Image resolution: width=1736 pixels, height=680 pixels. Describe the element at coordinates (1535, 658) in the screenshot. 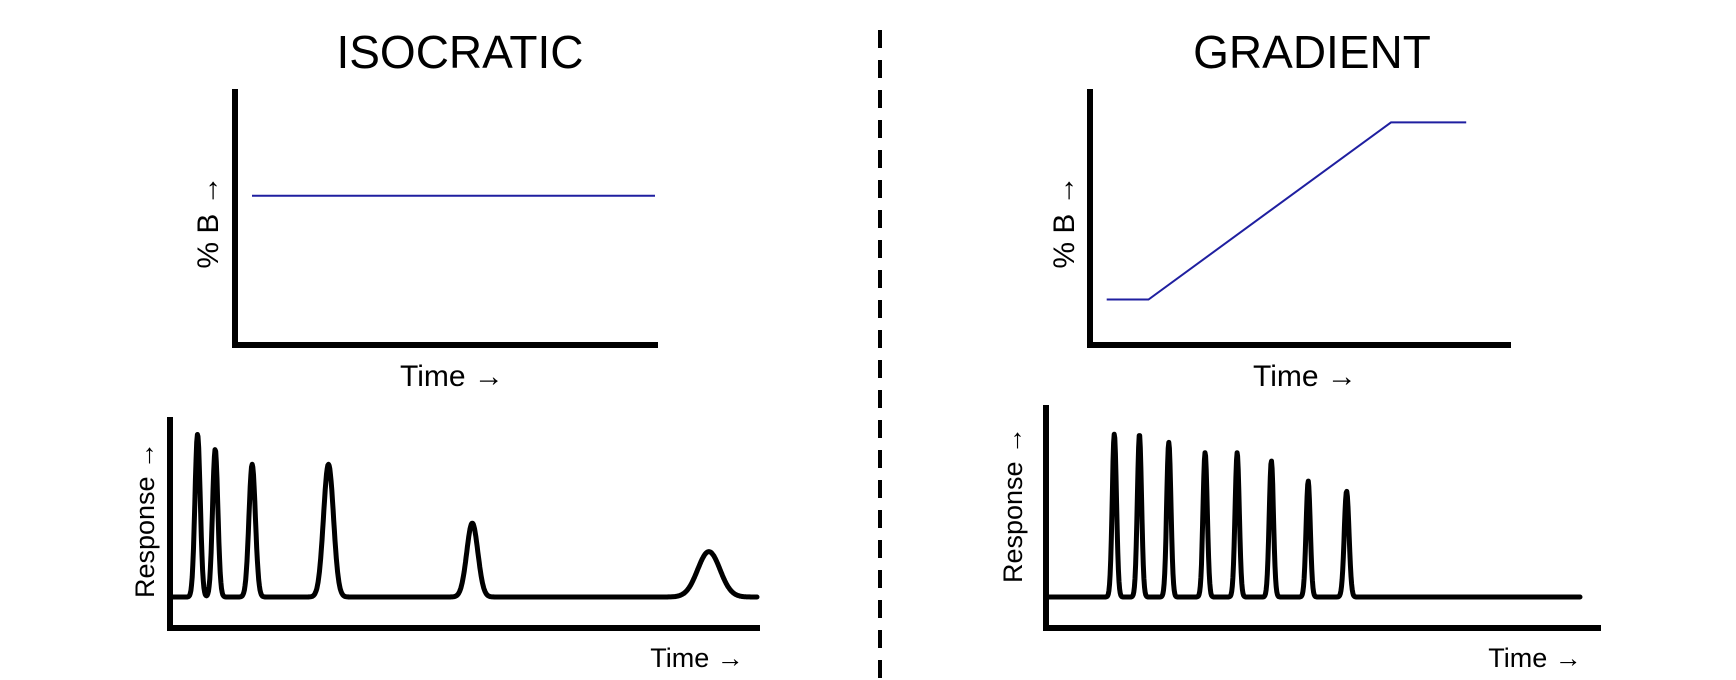

I see `gradient-chromatogram-xlabel: Time →` at that location.